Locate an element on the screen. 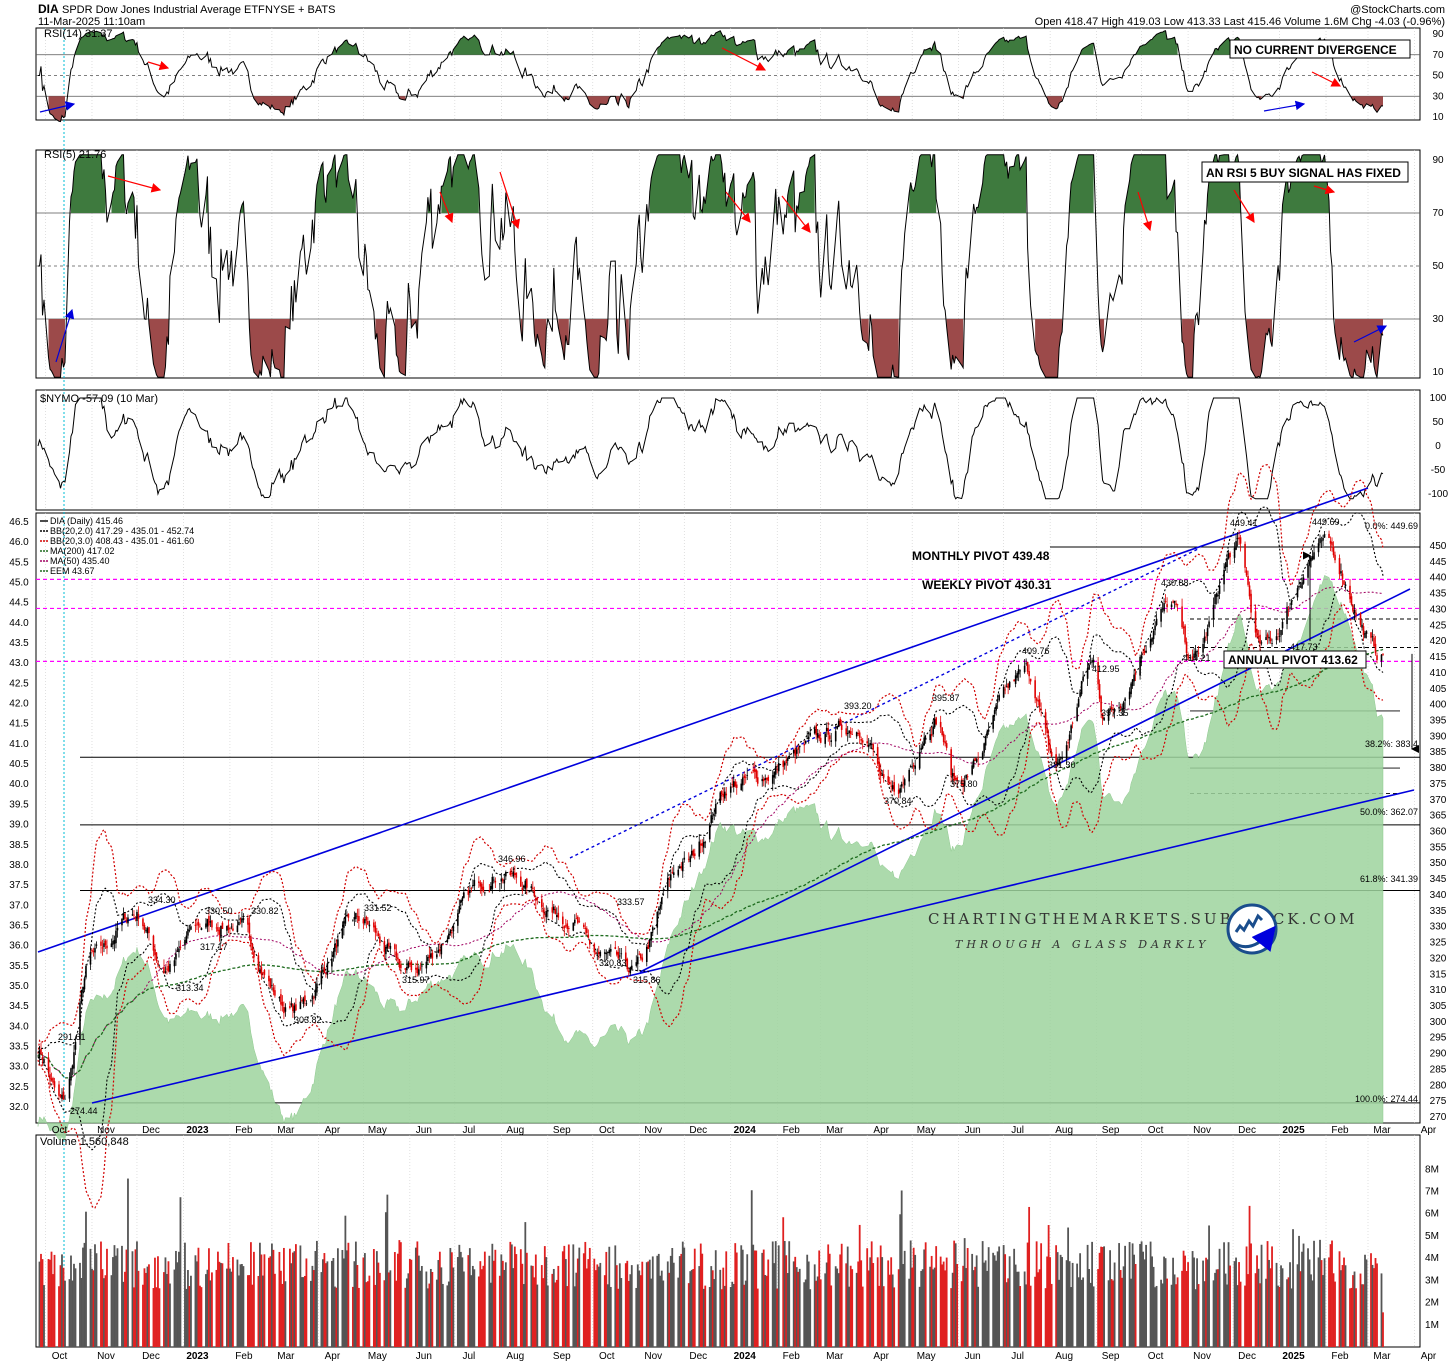 This screenshot has height=1362, width=1456. y-tick-label: 1M is located at coordinates (1432, 1325).